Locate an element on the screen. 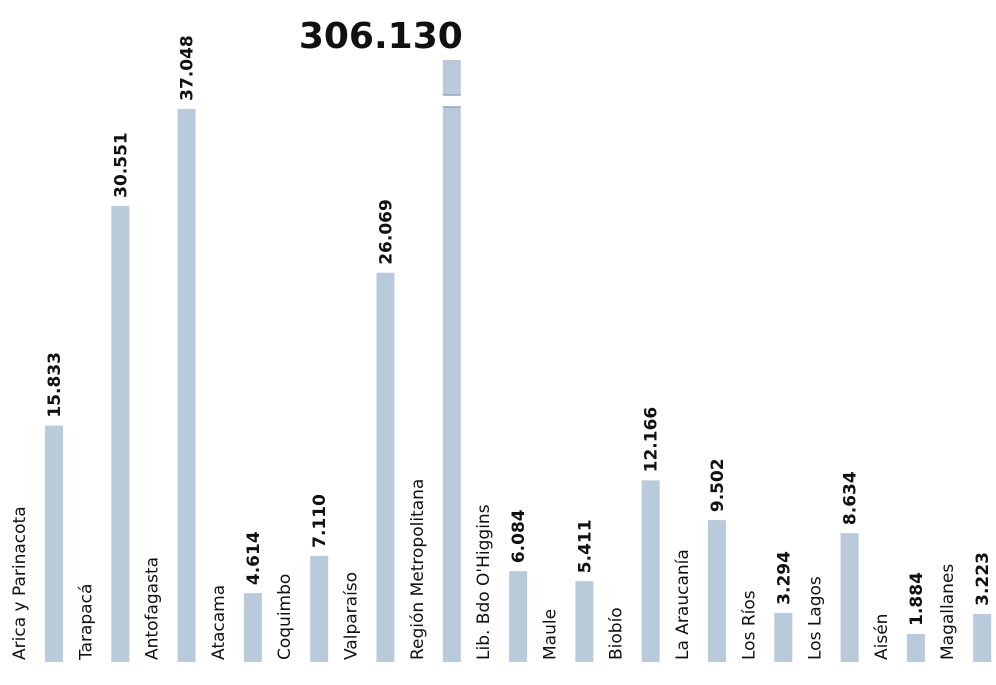  data-label: 26.069 is located at coordinates (387, 232).